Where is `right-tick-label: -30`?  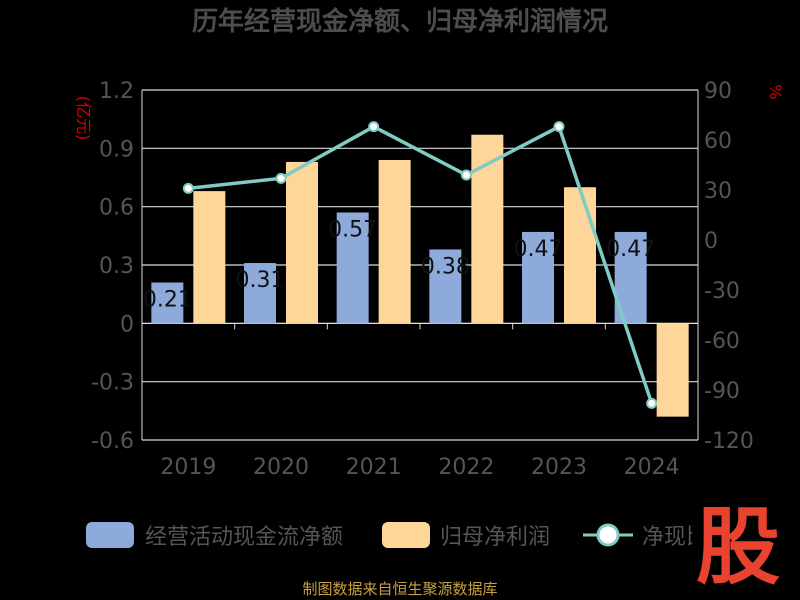 right-tick-label: -30 is located at coordinates (722, 291).